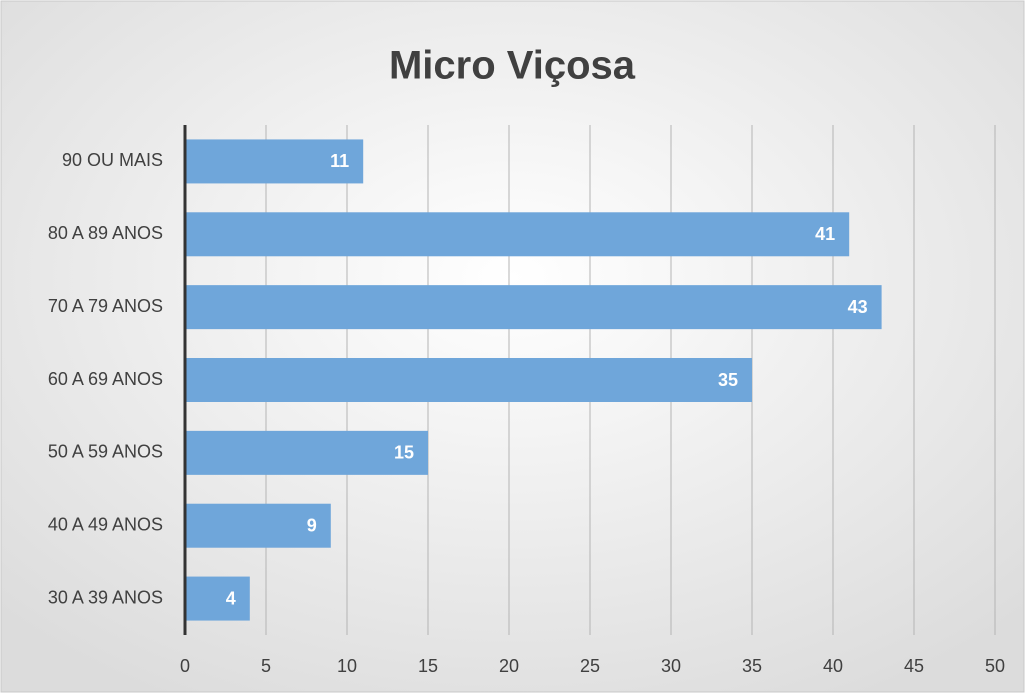  I want to click on data-label: 43, so click(858, 307).